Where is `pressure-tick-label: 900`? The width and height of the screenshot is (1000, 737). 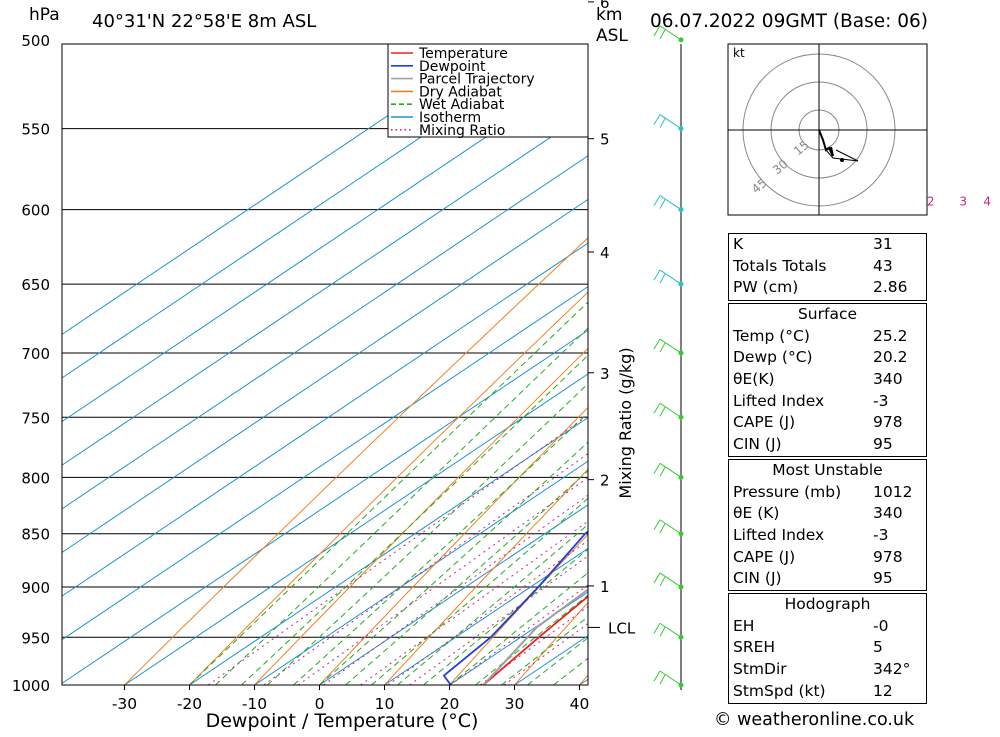
pressure-tick-label: 900 is located at coordinates (35, 588).